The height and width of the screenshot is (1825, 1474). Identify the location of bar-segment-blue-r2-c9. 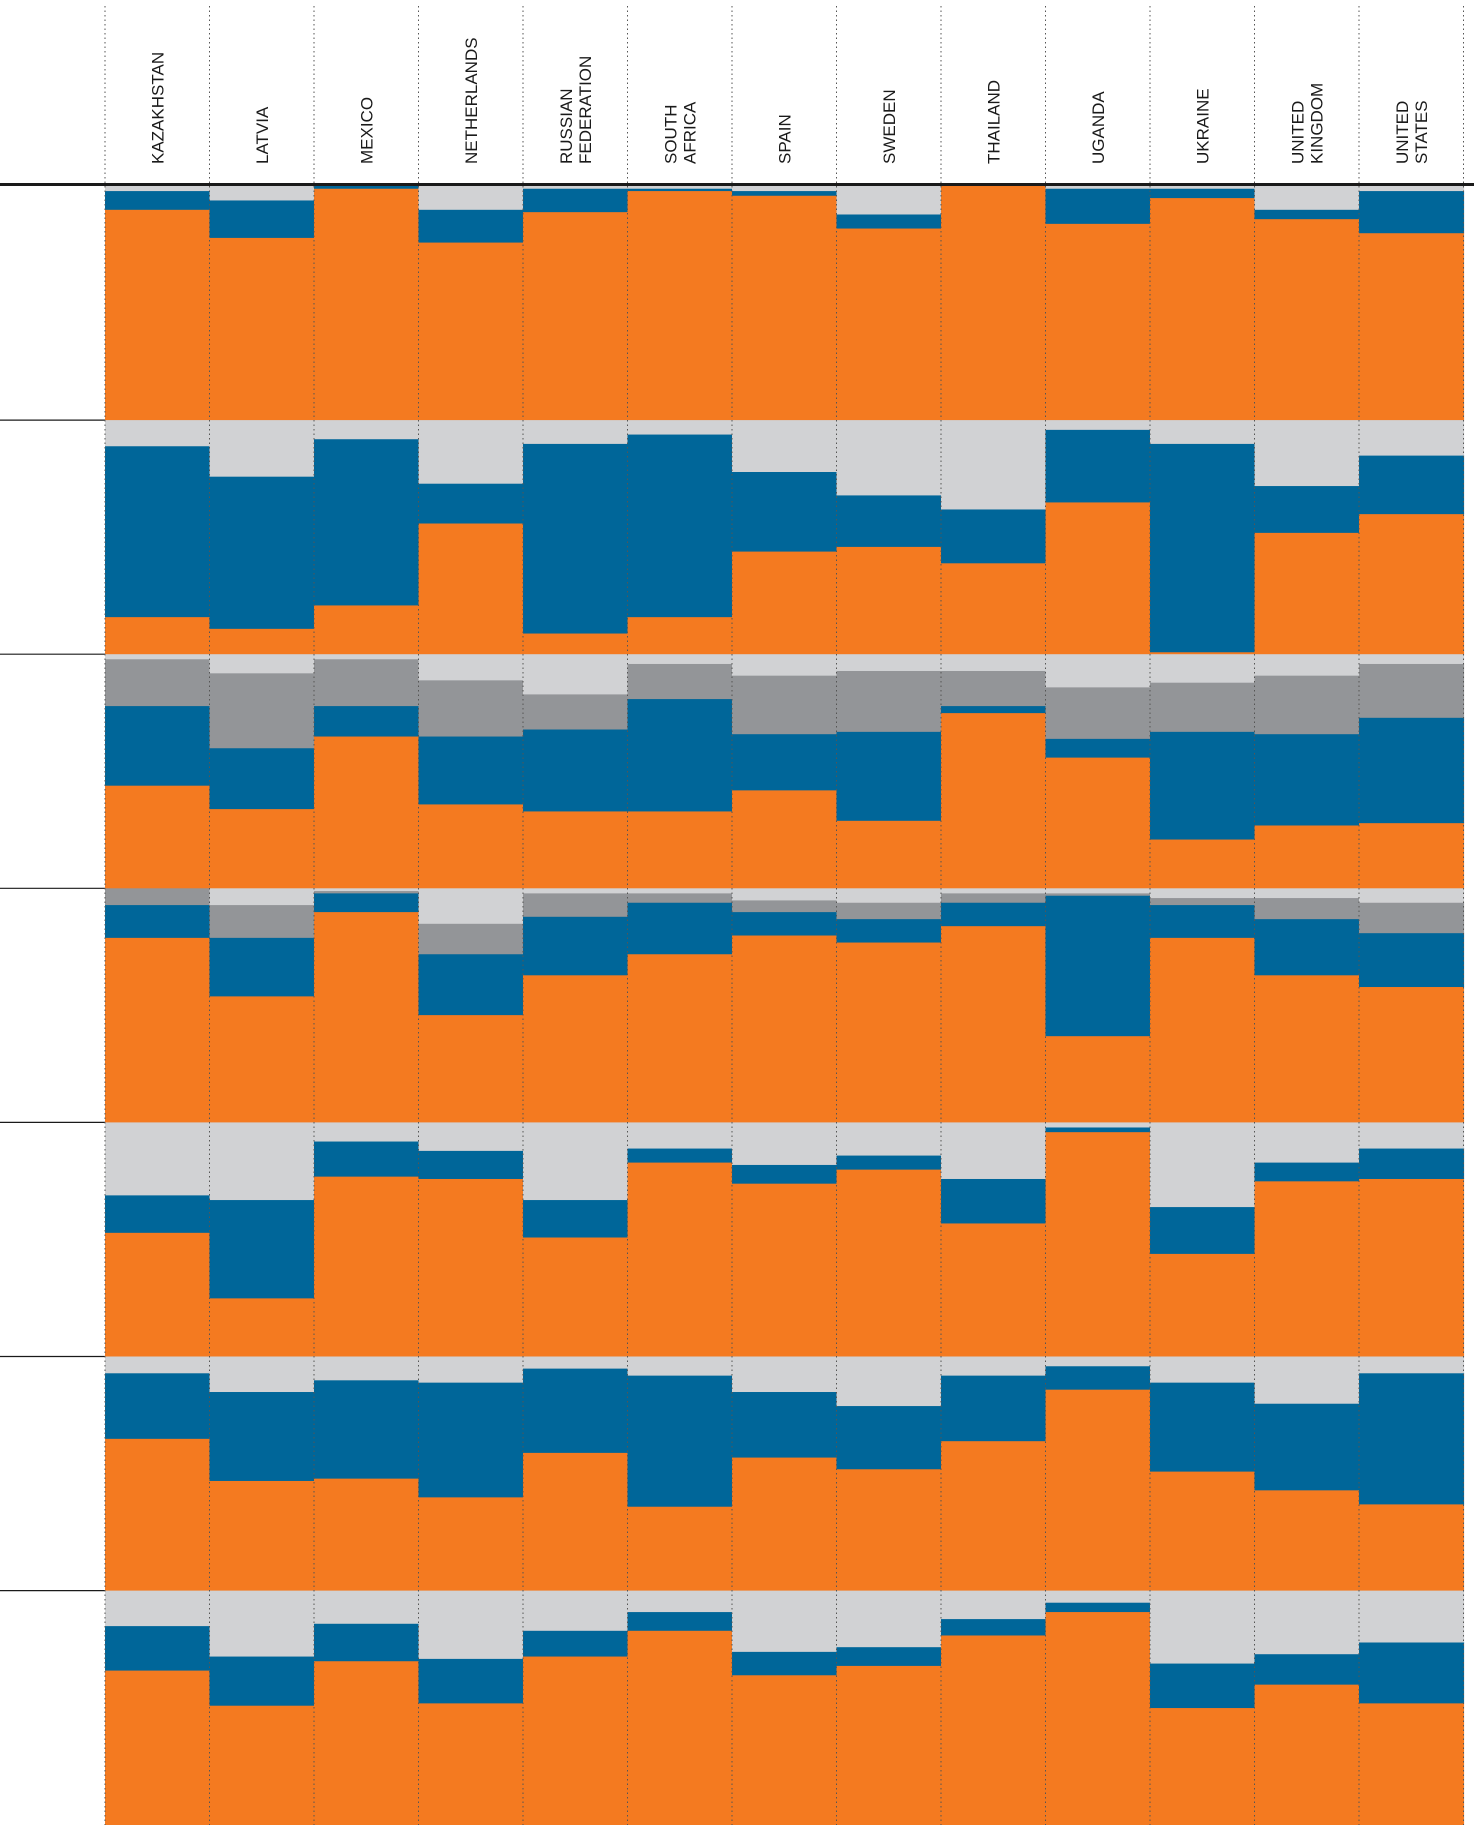
(994, 536).